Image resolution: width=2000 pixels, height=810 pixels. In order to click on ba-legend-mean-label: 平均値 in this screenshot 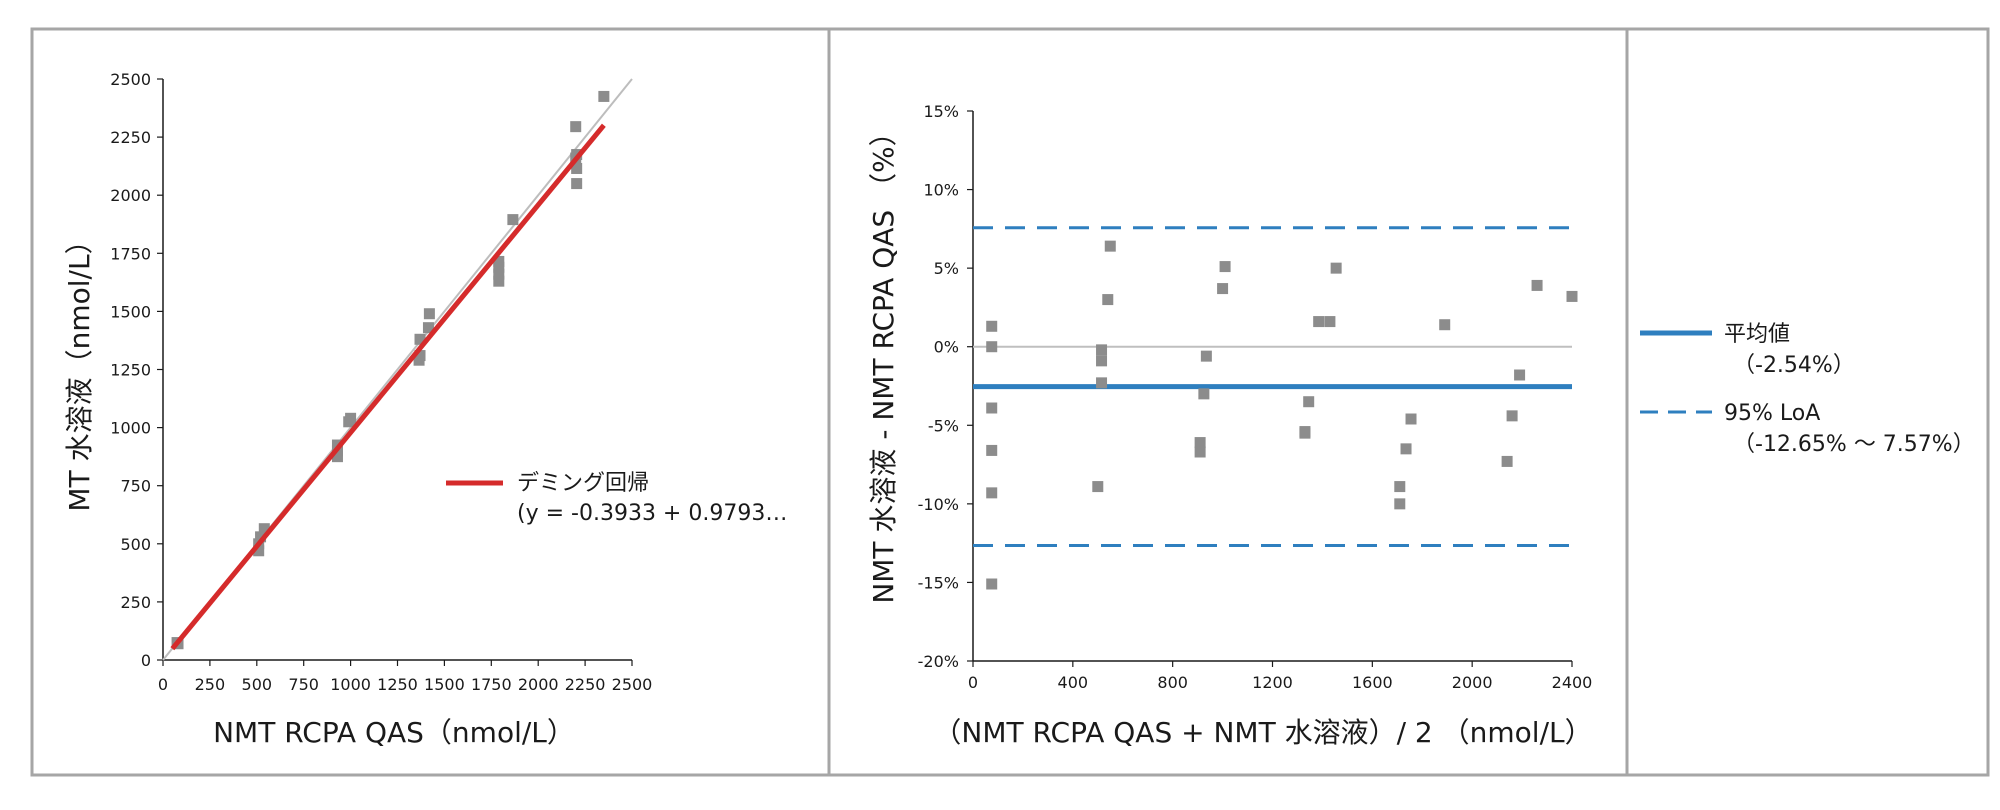, I will do `click(1757, 334)`.